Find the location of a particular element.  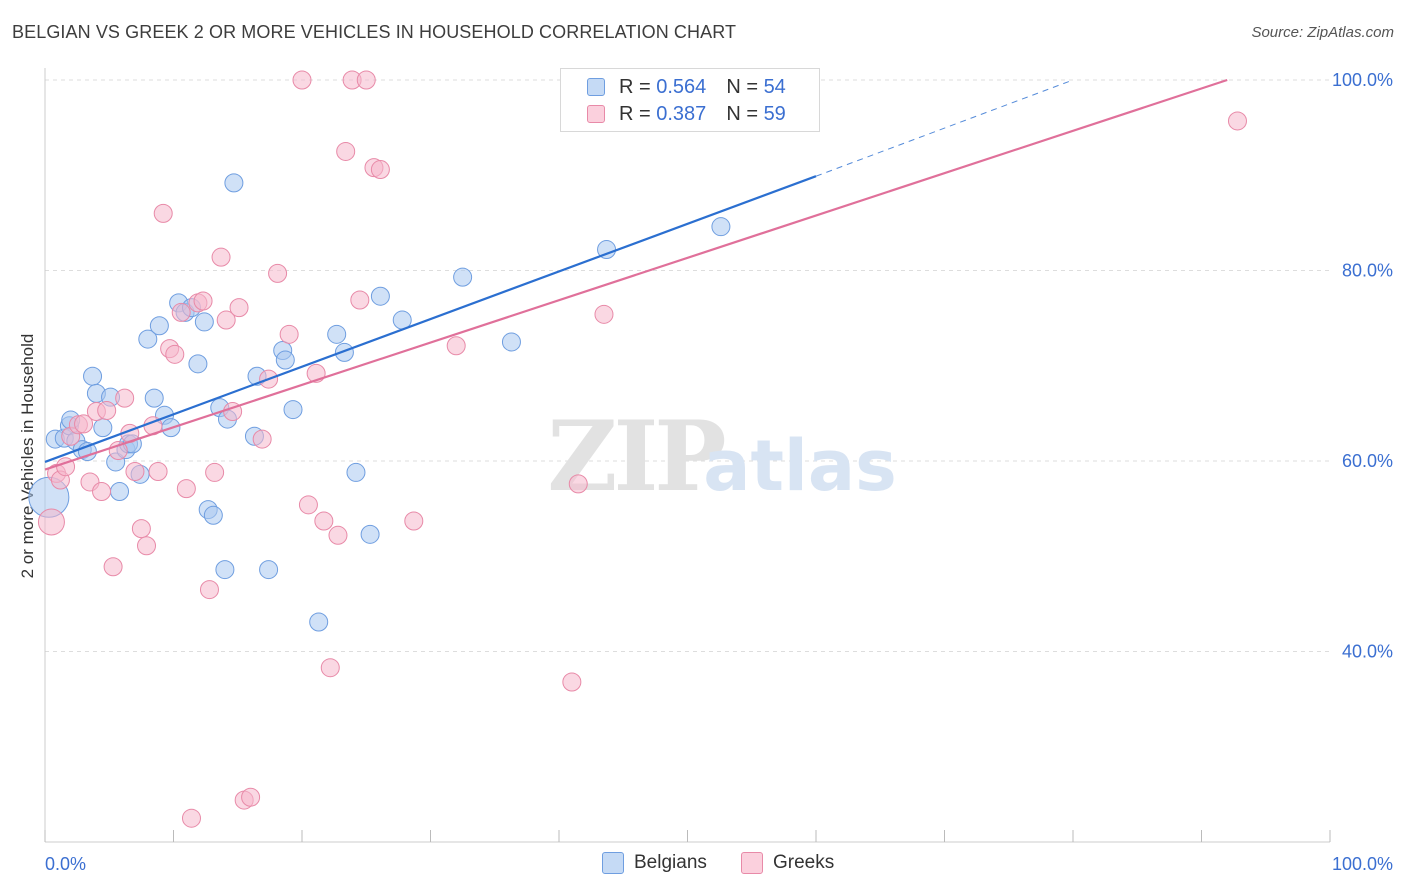

legend-item-greeks: Greeks is located at coordinates (787, 863).